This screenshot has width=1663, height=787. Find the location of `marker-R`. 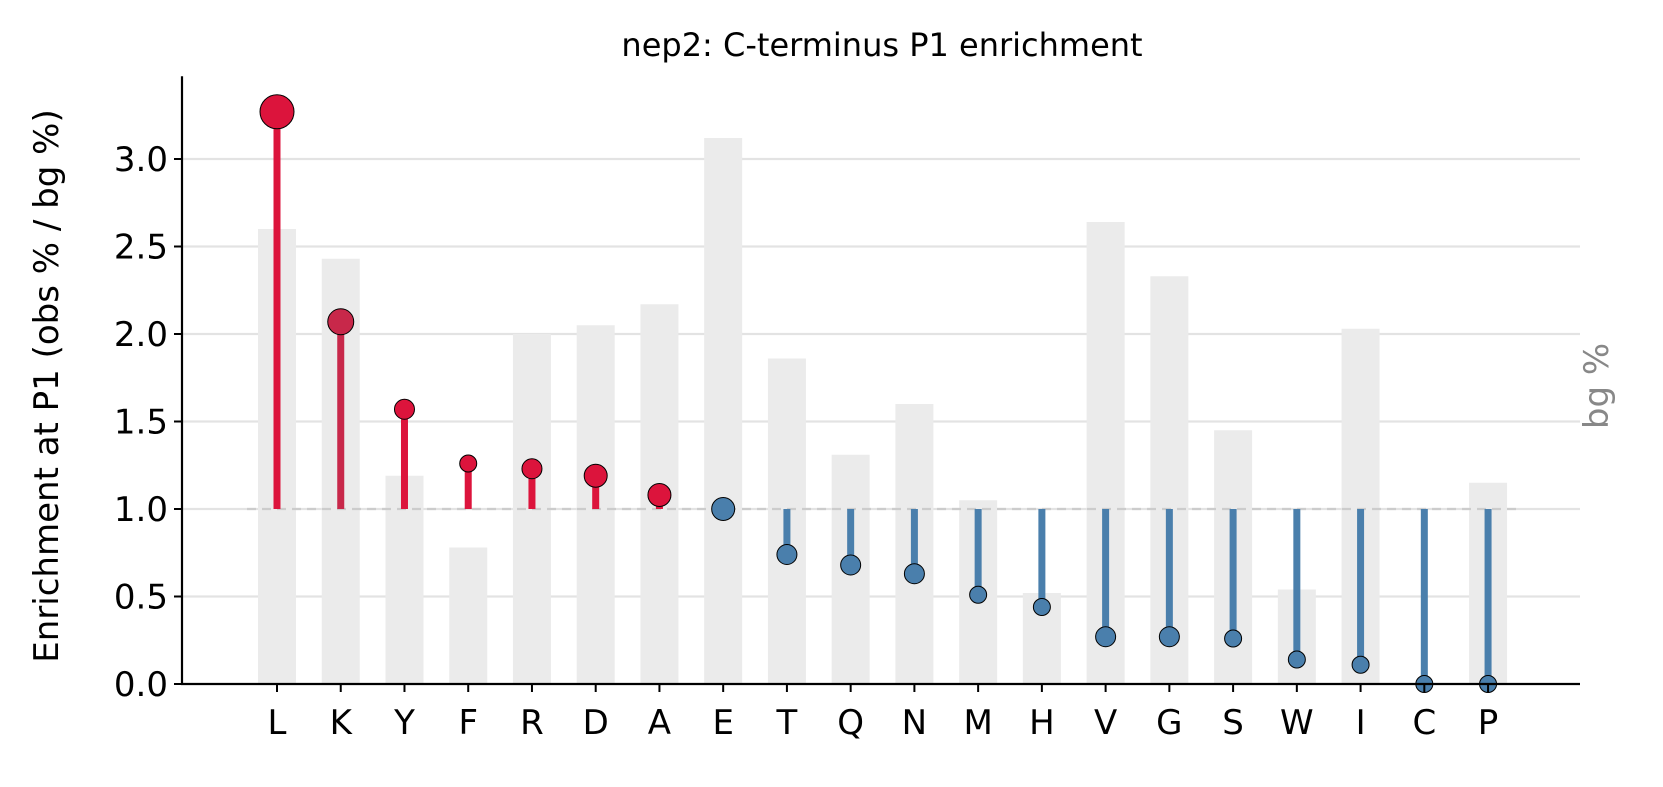

marker-R is located at coordinates (532, 469).